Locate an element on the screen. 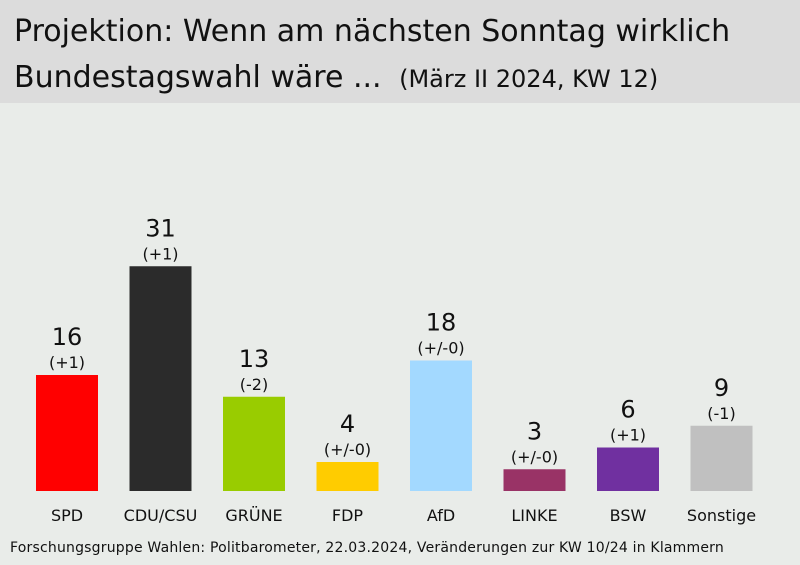 The image size is (800, 565). value-label-fdp: 4 is located at coordinates (347, 424).